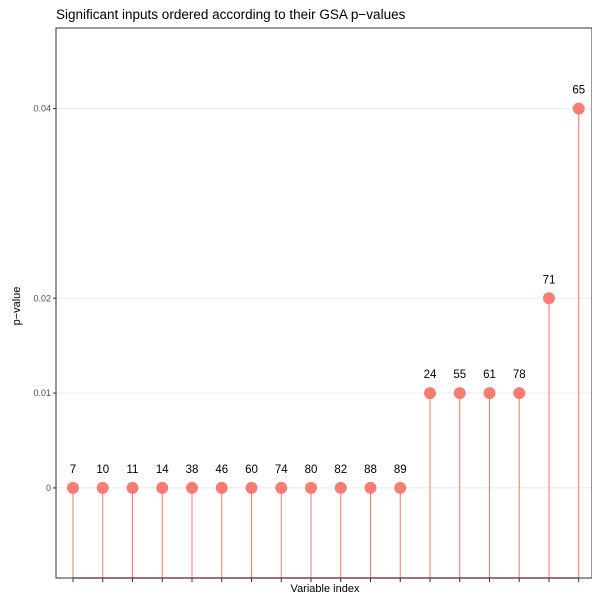  I want to click on data-label: 60, so click(251, 470).